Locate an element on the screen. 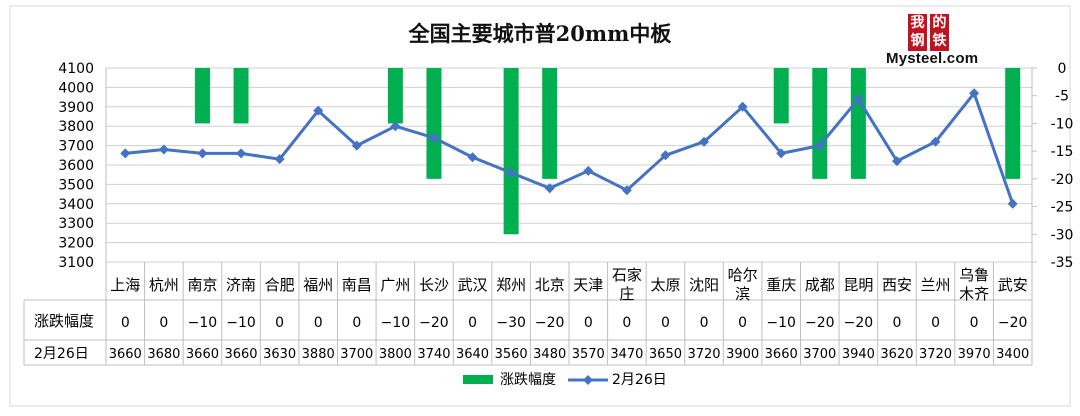 The height and width of the screenshot is (416, 1080). table-cell-price: 3720 is located at coordinates (703, 354).